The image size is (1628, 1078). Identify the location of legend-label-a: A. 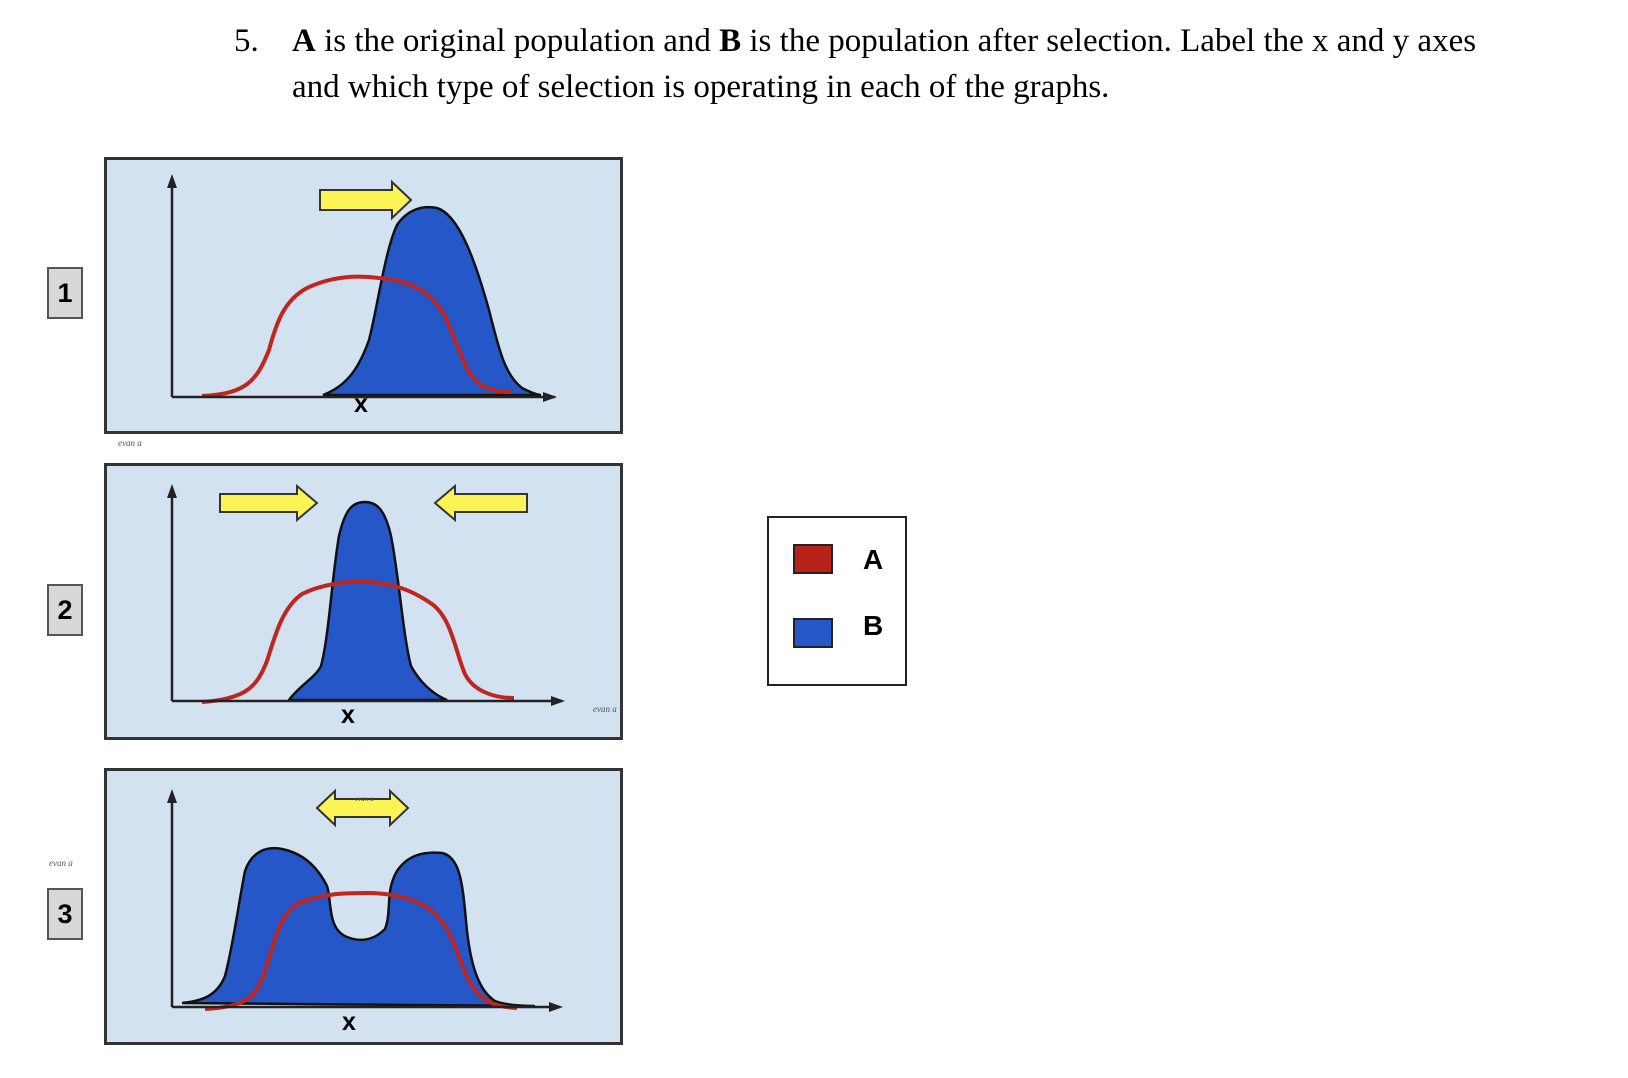
(873, 559).